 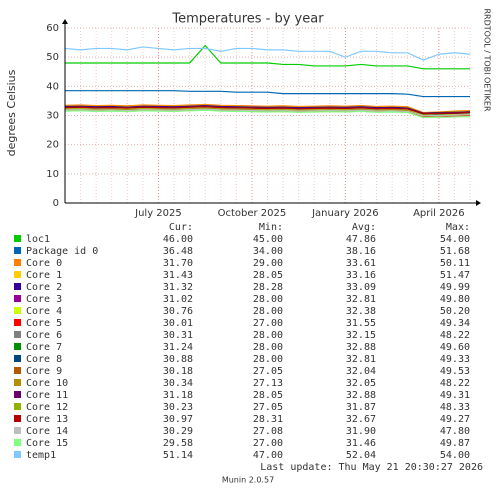 What do you see at coordinates (361, 455) in the screenshot?
I see `legend-stat: 52.04` at bounding box center [361, 455].